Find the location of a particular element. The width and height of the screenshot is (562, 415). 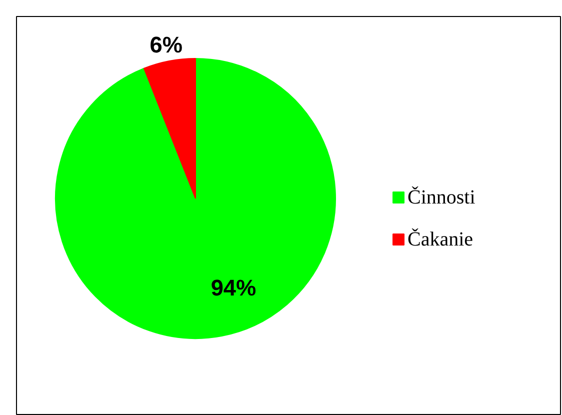

data-label: 94% is located at coordinates (233, 287).